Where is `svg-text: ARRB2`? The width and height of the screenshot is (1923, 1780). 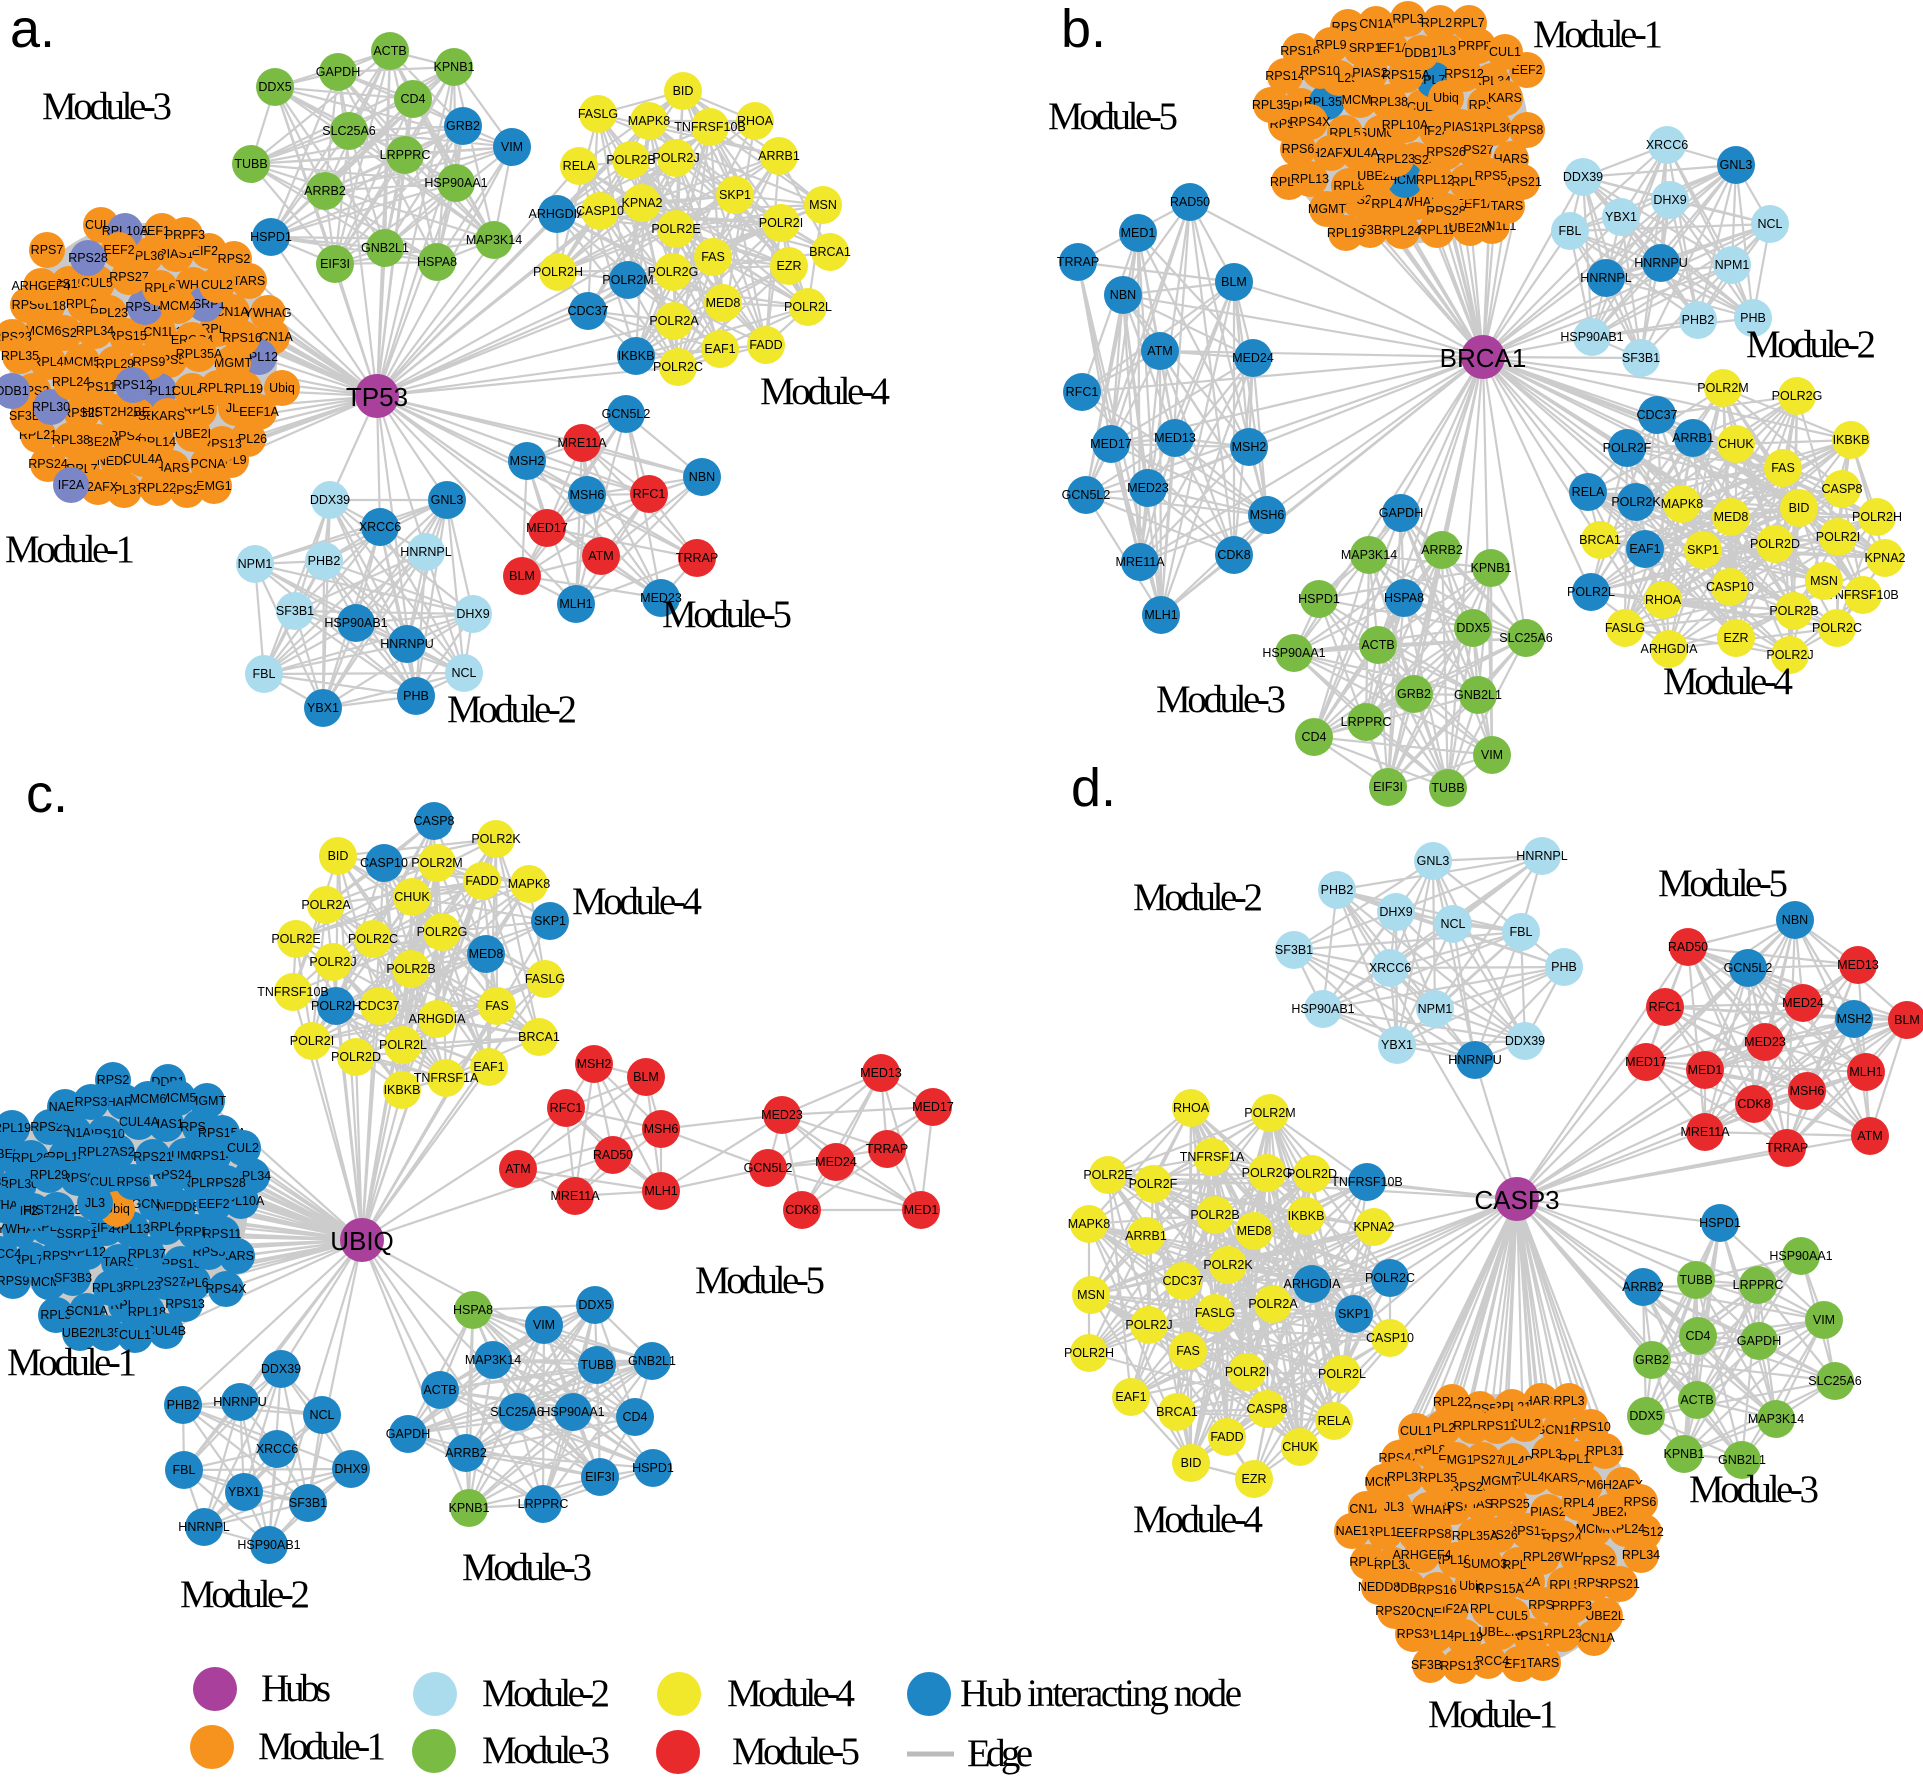 svg-text: ARRB2 is located at coordinates (325, 191).